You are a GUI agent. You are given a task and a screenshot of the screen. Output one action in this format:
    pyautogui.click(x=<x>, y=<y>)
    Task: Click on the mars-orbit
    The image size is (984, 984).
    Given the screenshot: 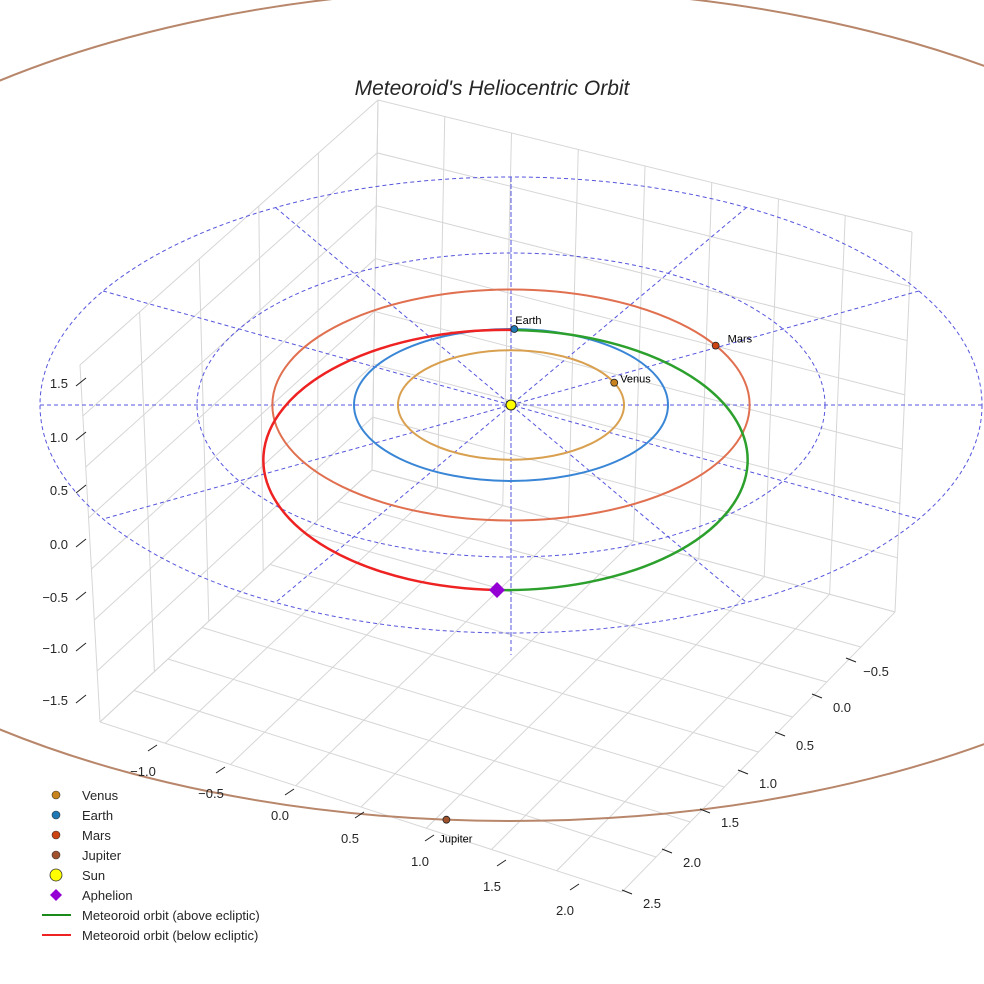 What is the action you would take?
    pyautogui.click(x=511, y=405)
    